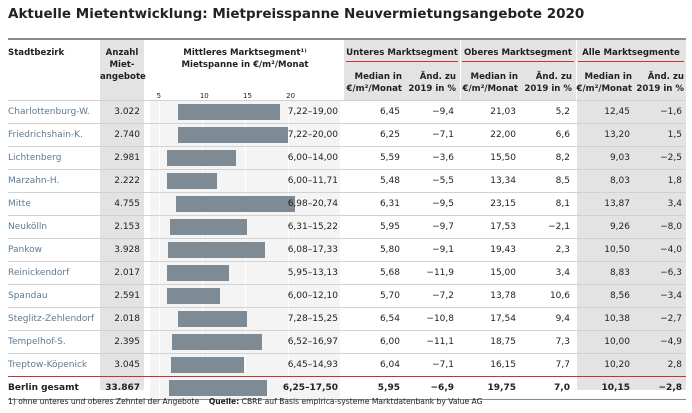  What do you see at coordinates (615, 388) in the screenshot?
I see `alle-median: 10,15` at bounding box center [615, 388].